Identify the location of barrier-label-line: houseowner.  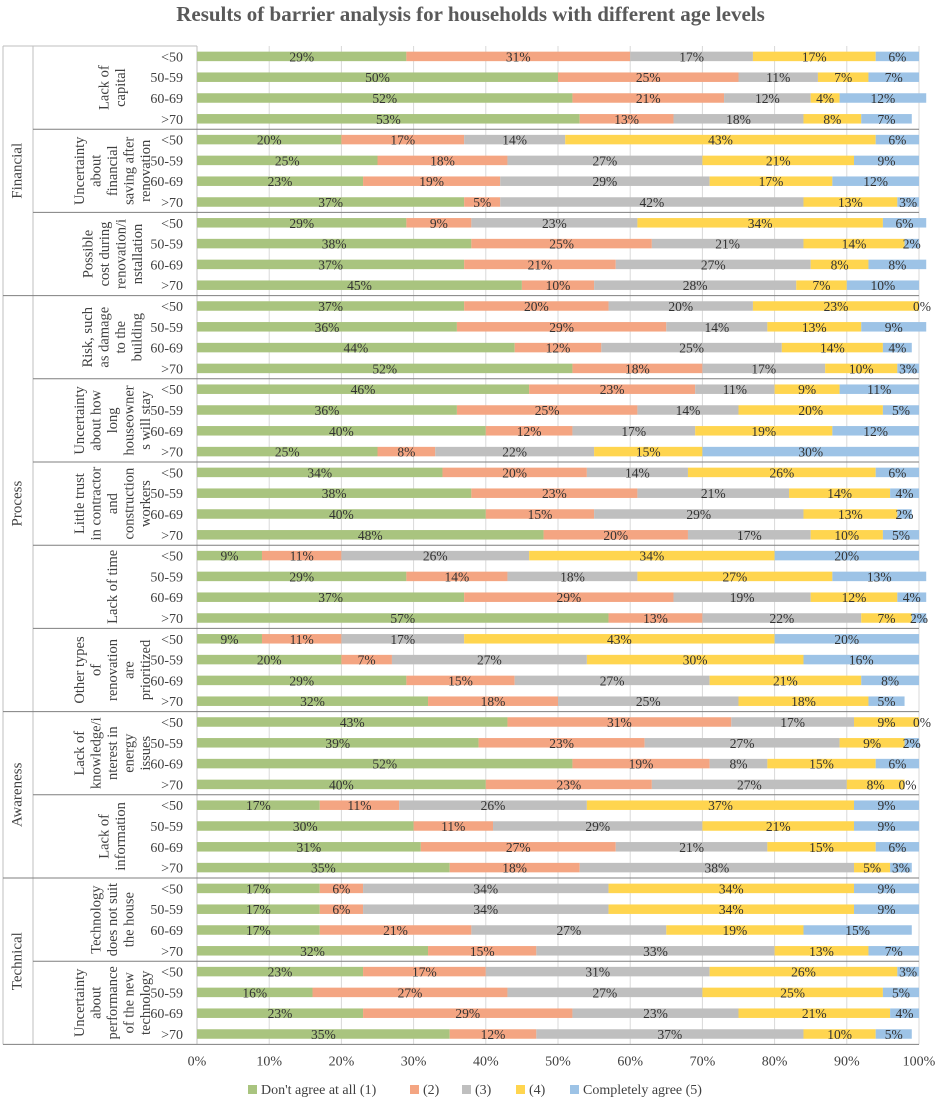
(130, 420).